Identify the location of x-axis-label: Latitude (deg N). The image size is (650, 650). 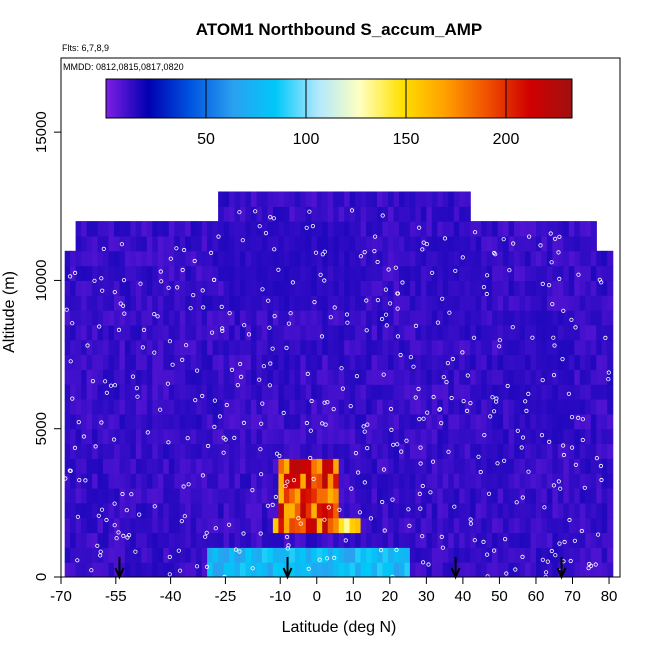
(339, 627).